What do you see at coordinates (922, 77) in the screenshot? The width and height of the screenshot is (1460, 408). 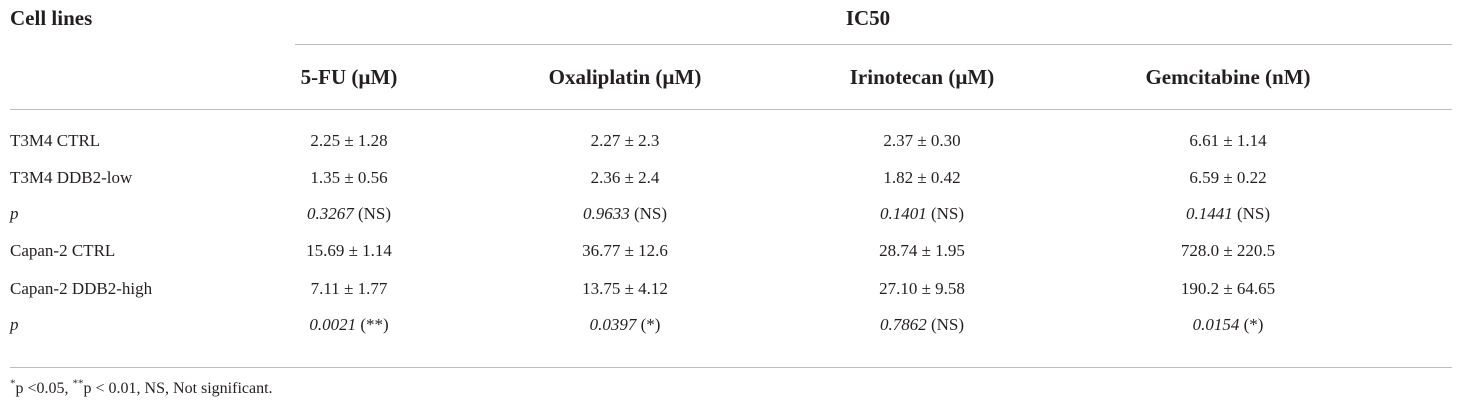 I see `column-header-irinotecan: Irinotecan (µM)` at bounding box center [922, 77].